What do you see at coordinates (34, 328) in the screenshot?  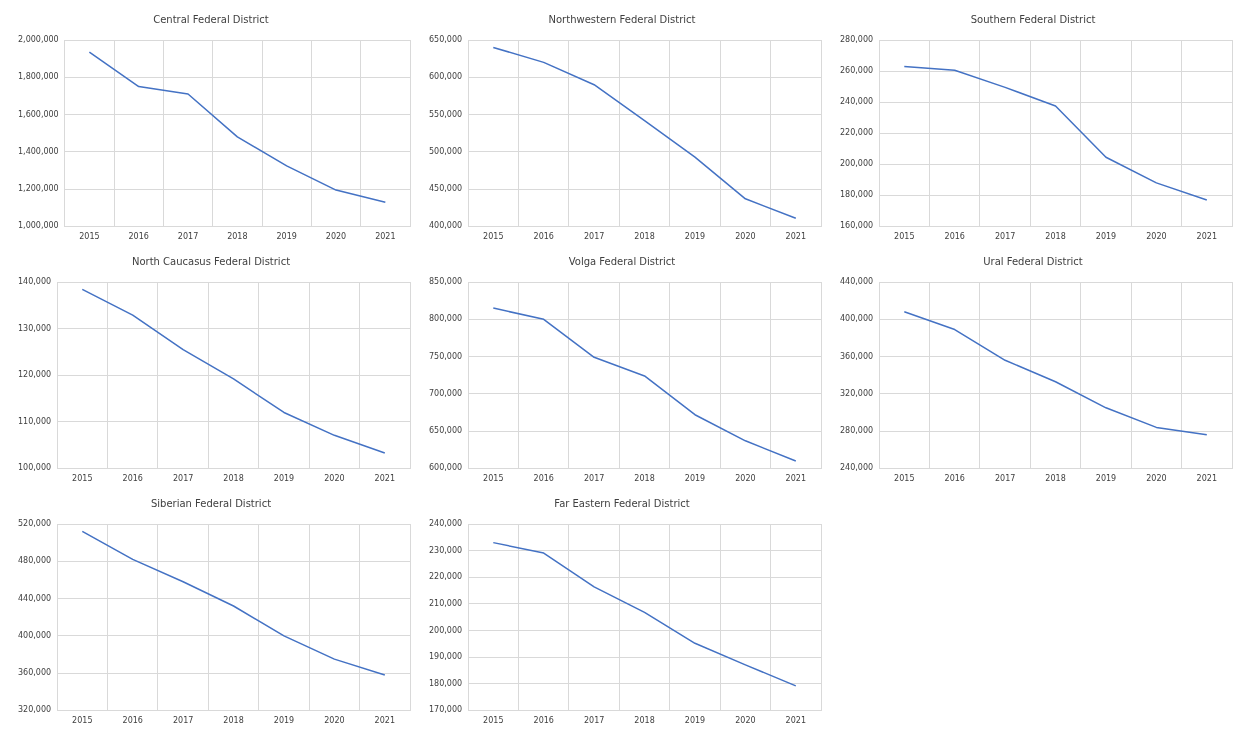 I see `y-tick-label: 130,000` at bounding box center [34, 328].